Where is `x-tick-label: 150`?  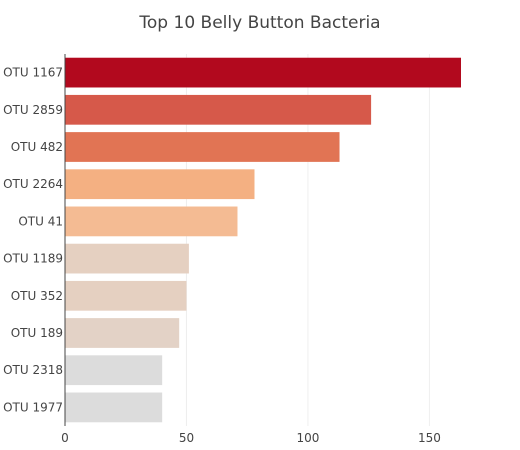 x-tick-label: 150 is located at coordinates (429, 438).